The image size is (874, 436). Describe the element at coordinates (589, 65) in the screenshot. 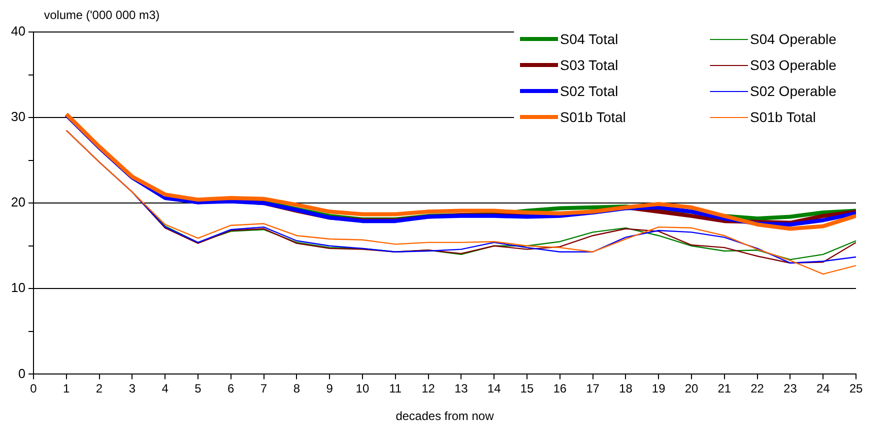

I see `legend-label: S03 Total` at that location.